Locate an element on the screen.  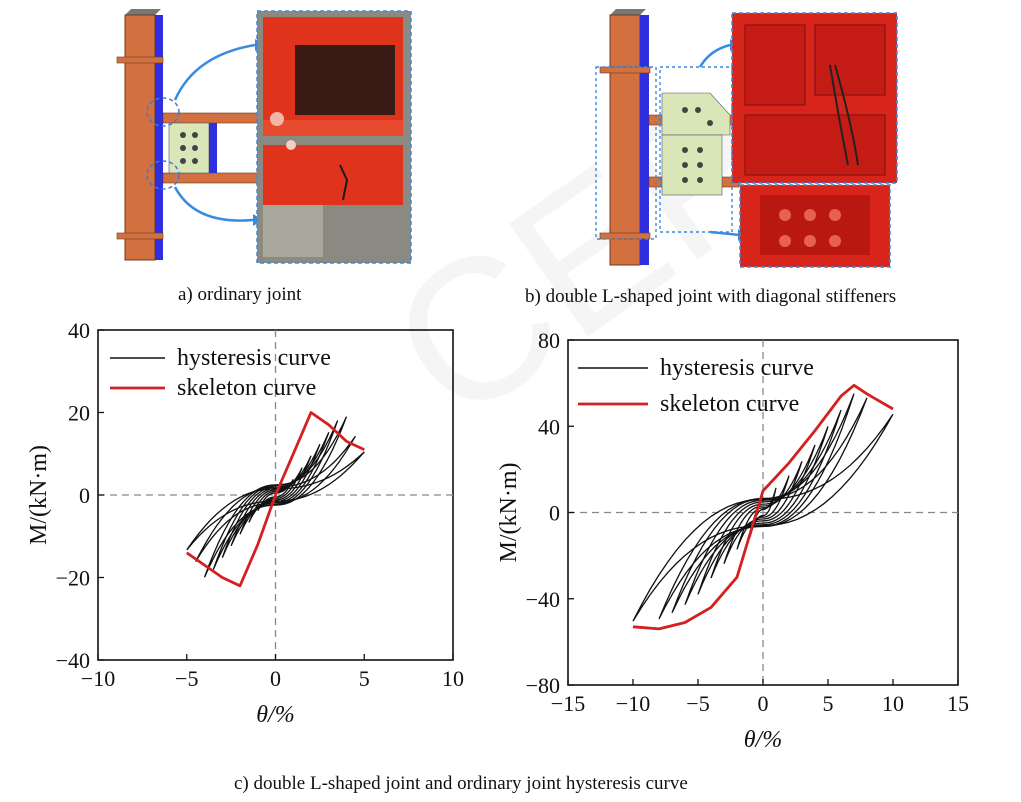
double-l-joint-illustration is located at coordinates (752, 140).